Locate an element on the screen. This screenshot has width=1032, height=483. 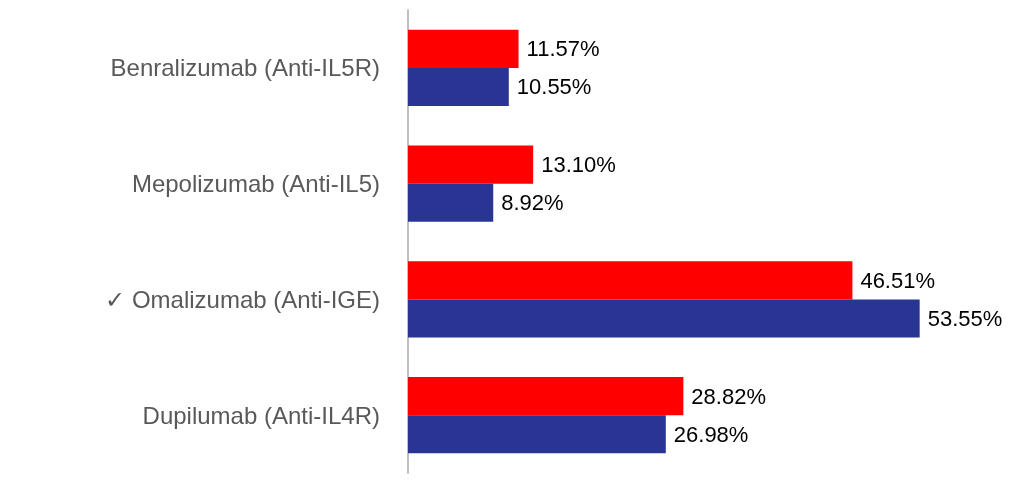
data-label: 26.98% is located at coordinates (711, 434).